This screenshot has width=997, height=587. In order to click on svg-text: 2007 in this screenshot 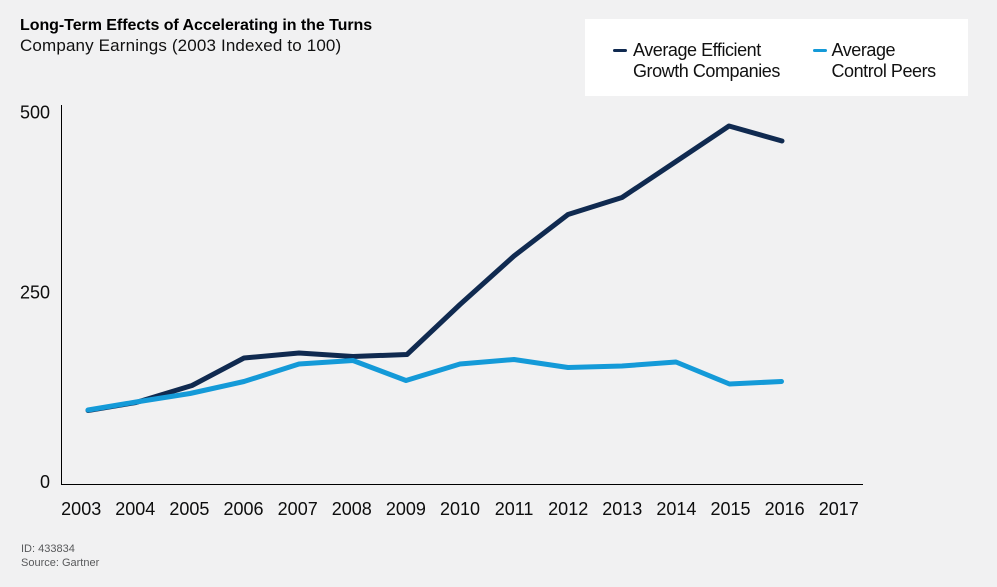, I will do `click(298, 509)`.